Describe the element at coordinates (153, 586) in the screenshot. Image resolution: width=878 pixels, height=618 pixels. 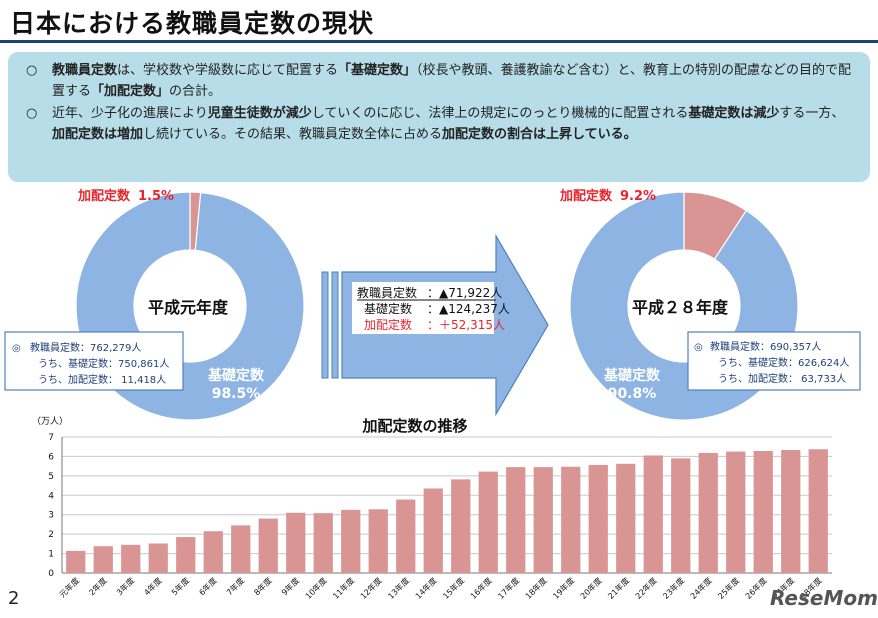
I see `x-tick-label: 4年度` at that location.